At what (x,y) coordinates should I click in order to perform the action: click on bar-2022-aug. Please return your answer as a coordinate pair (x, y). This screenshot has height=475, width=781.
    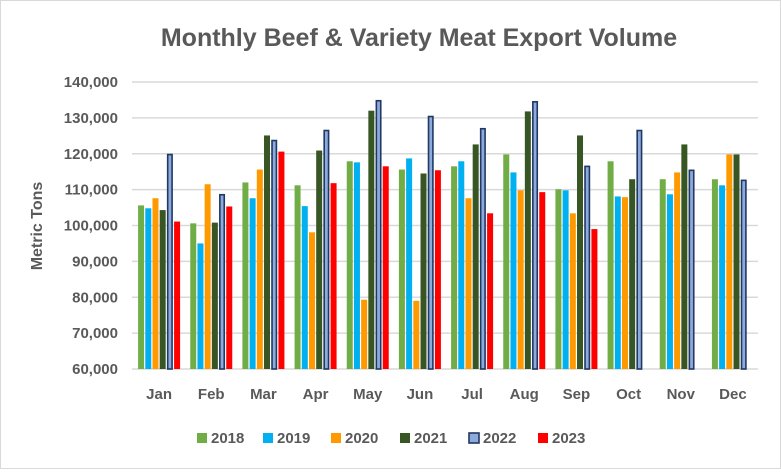
    Looking at the image, I should click on (535, 235).